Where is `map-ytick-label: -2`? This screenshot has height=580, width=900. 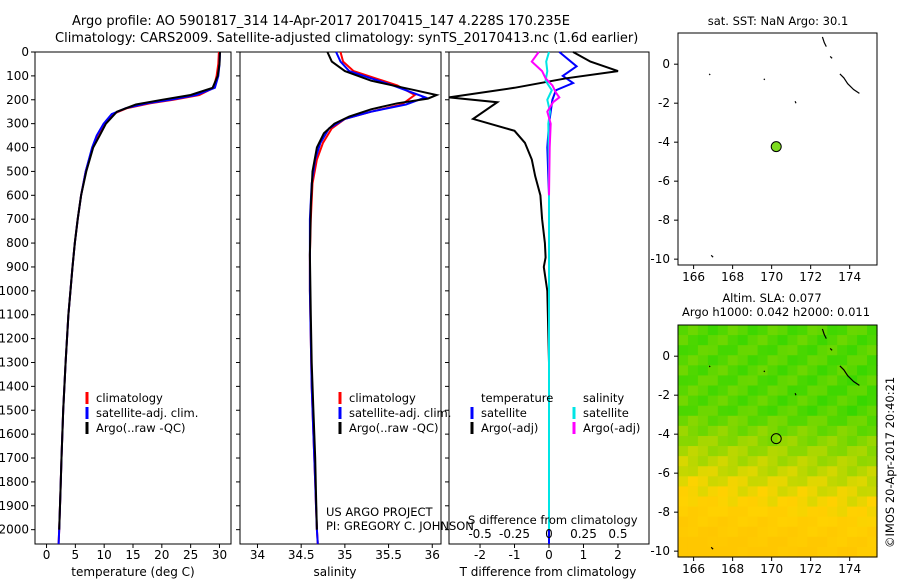
map-ytick-label: -2 is located at coordinates (664, 103).